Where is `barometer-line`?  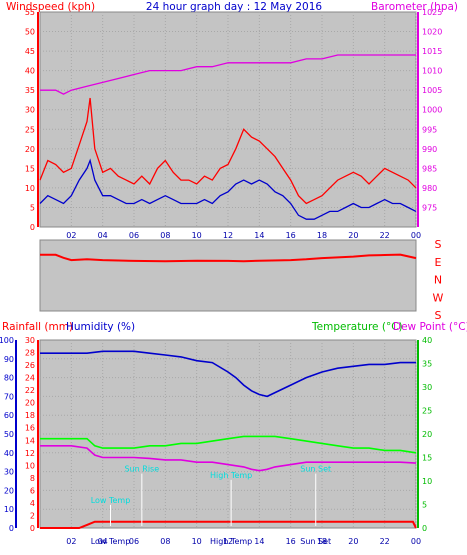
barometer-line is located at coordinates (228, 74).